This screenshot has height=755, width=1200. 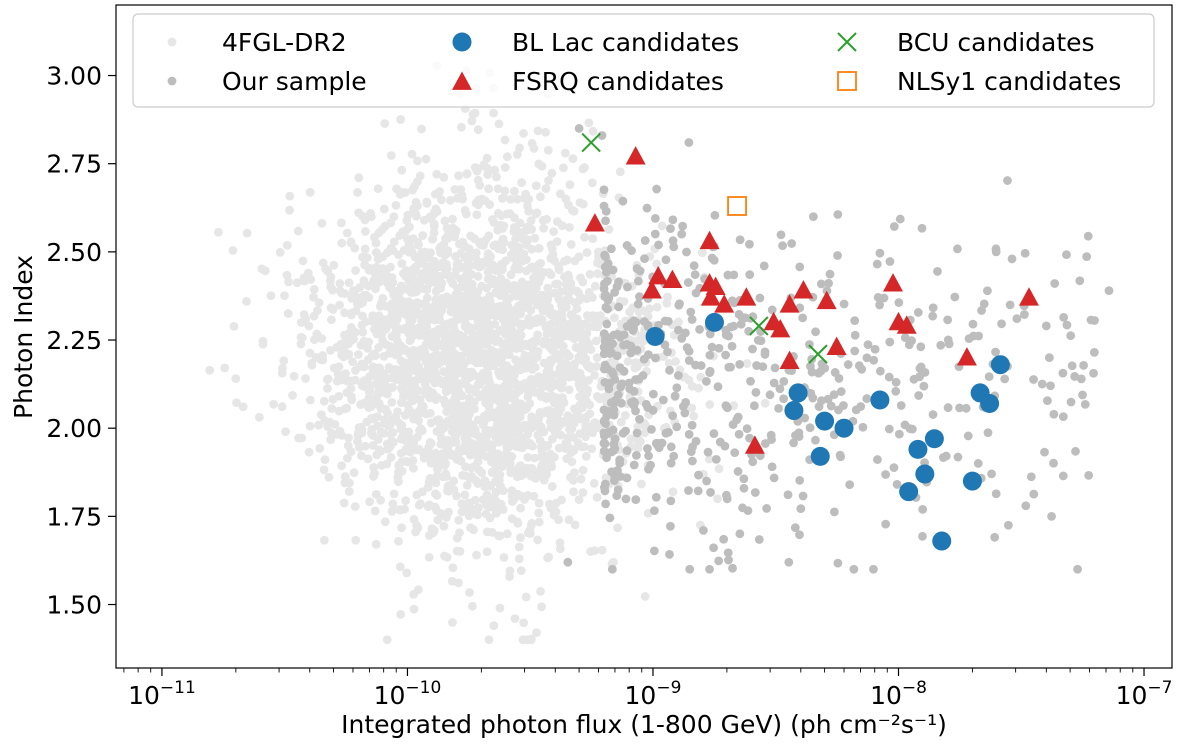 What do you see at coordinates (74, 605) in the screenshot?
I see `y-tick-label: 1.50` at bounding box center [74, 605].